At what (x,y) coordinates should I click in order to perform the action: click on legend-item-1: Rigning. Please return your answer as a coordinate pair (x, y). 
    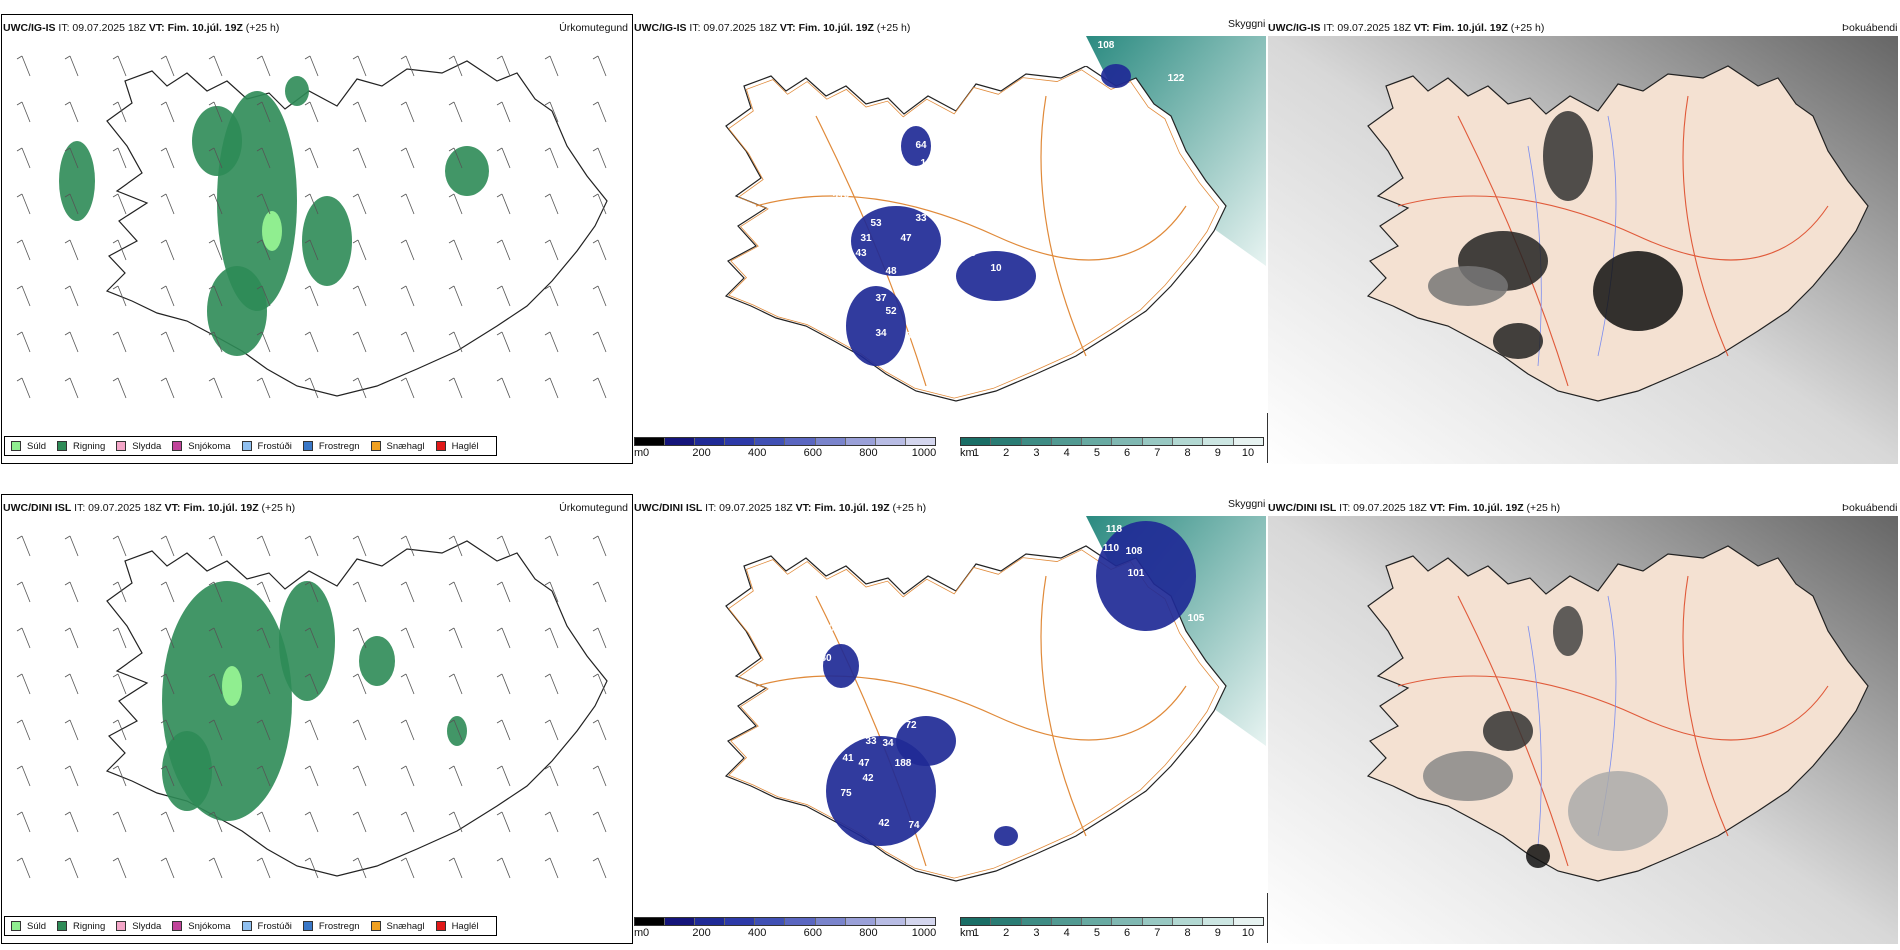
    Looking at the image, I should click on (81, 926).